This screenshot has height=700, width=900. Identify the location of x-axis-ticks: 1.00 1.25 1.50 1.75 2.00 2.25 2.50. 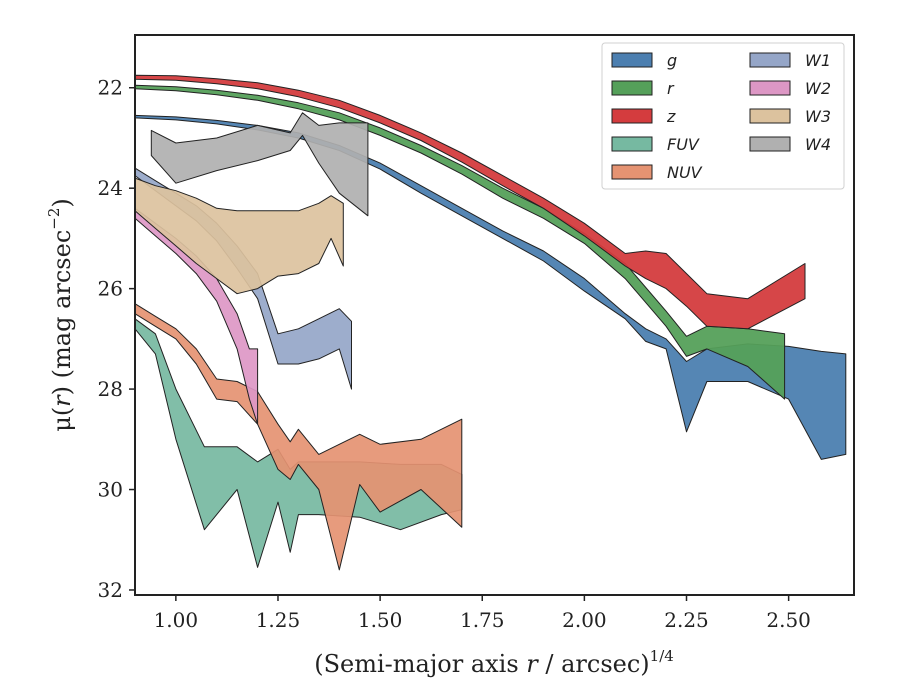
(482, 613).